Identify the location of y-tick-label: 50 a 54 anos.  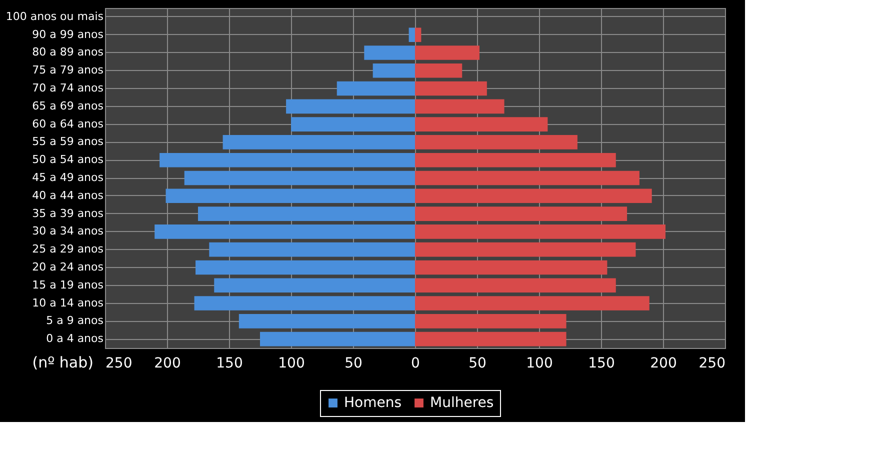
(68, 159).